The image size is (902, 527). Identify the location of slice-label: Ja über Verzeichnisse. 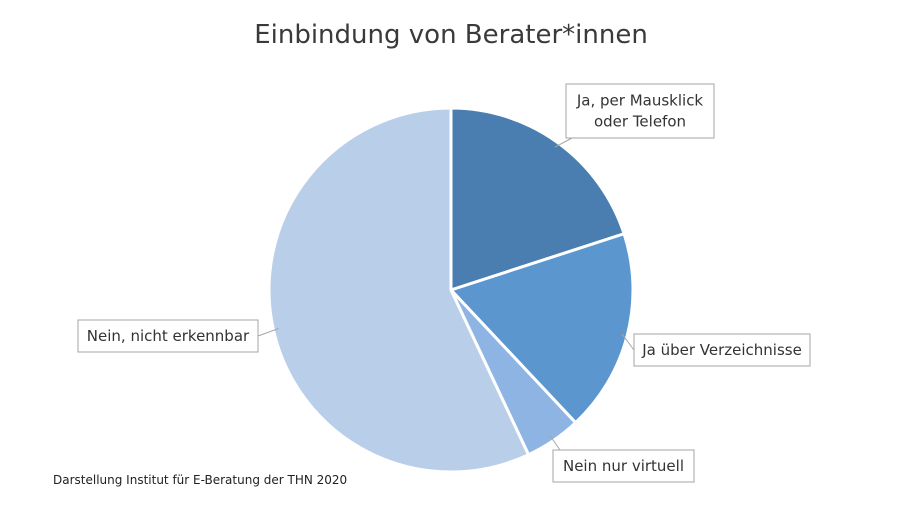
(722, 350).